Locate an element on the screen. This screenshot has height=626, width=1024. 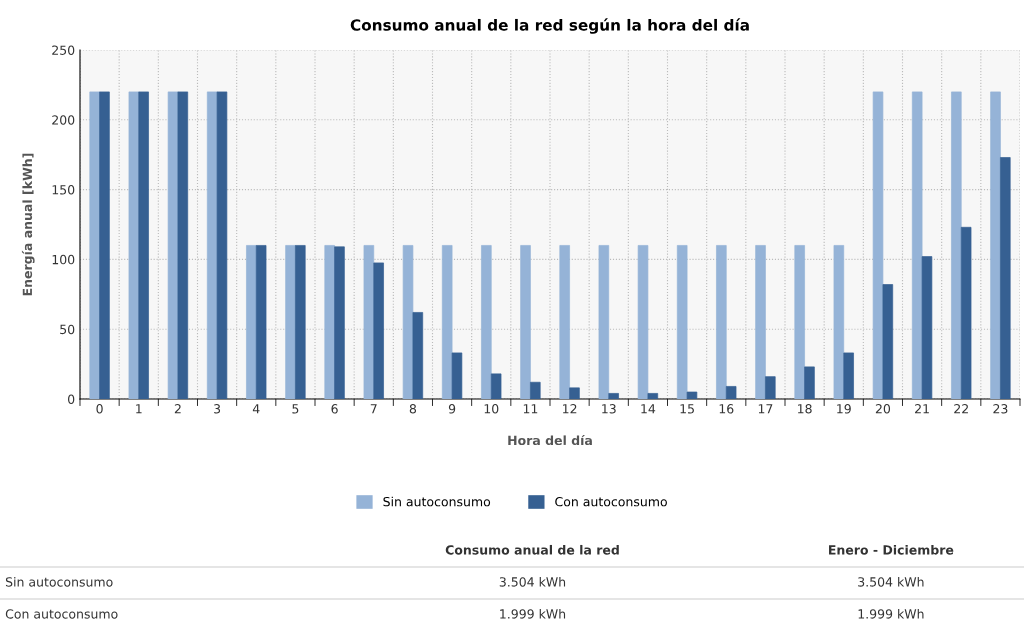
y-tick-label: 150 is located at coordinates (63, 190).